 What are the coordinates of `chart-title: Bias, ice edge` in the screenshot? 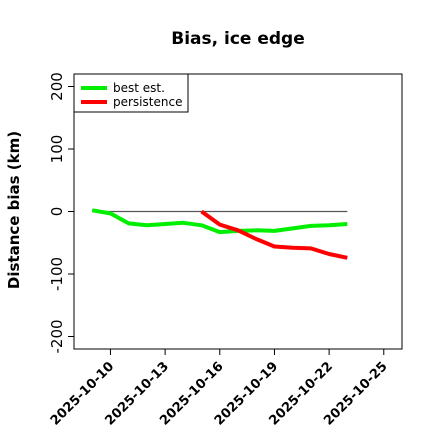 It's located at (238, 39).